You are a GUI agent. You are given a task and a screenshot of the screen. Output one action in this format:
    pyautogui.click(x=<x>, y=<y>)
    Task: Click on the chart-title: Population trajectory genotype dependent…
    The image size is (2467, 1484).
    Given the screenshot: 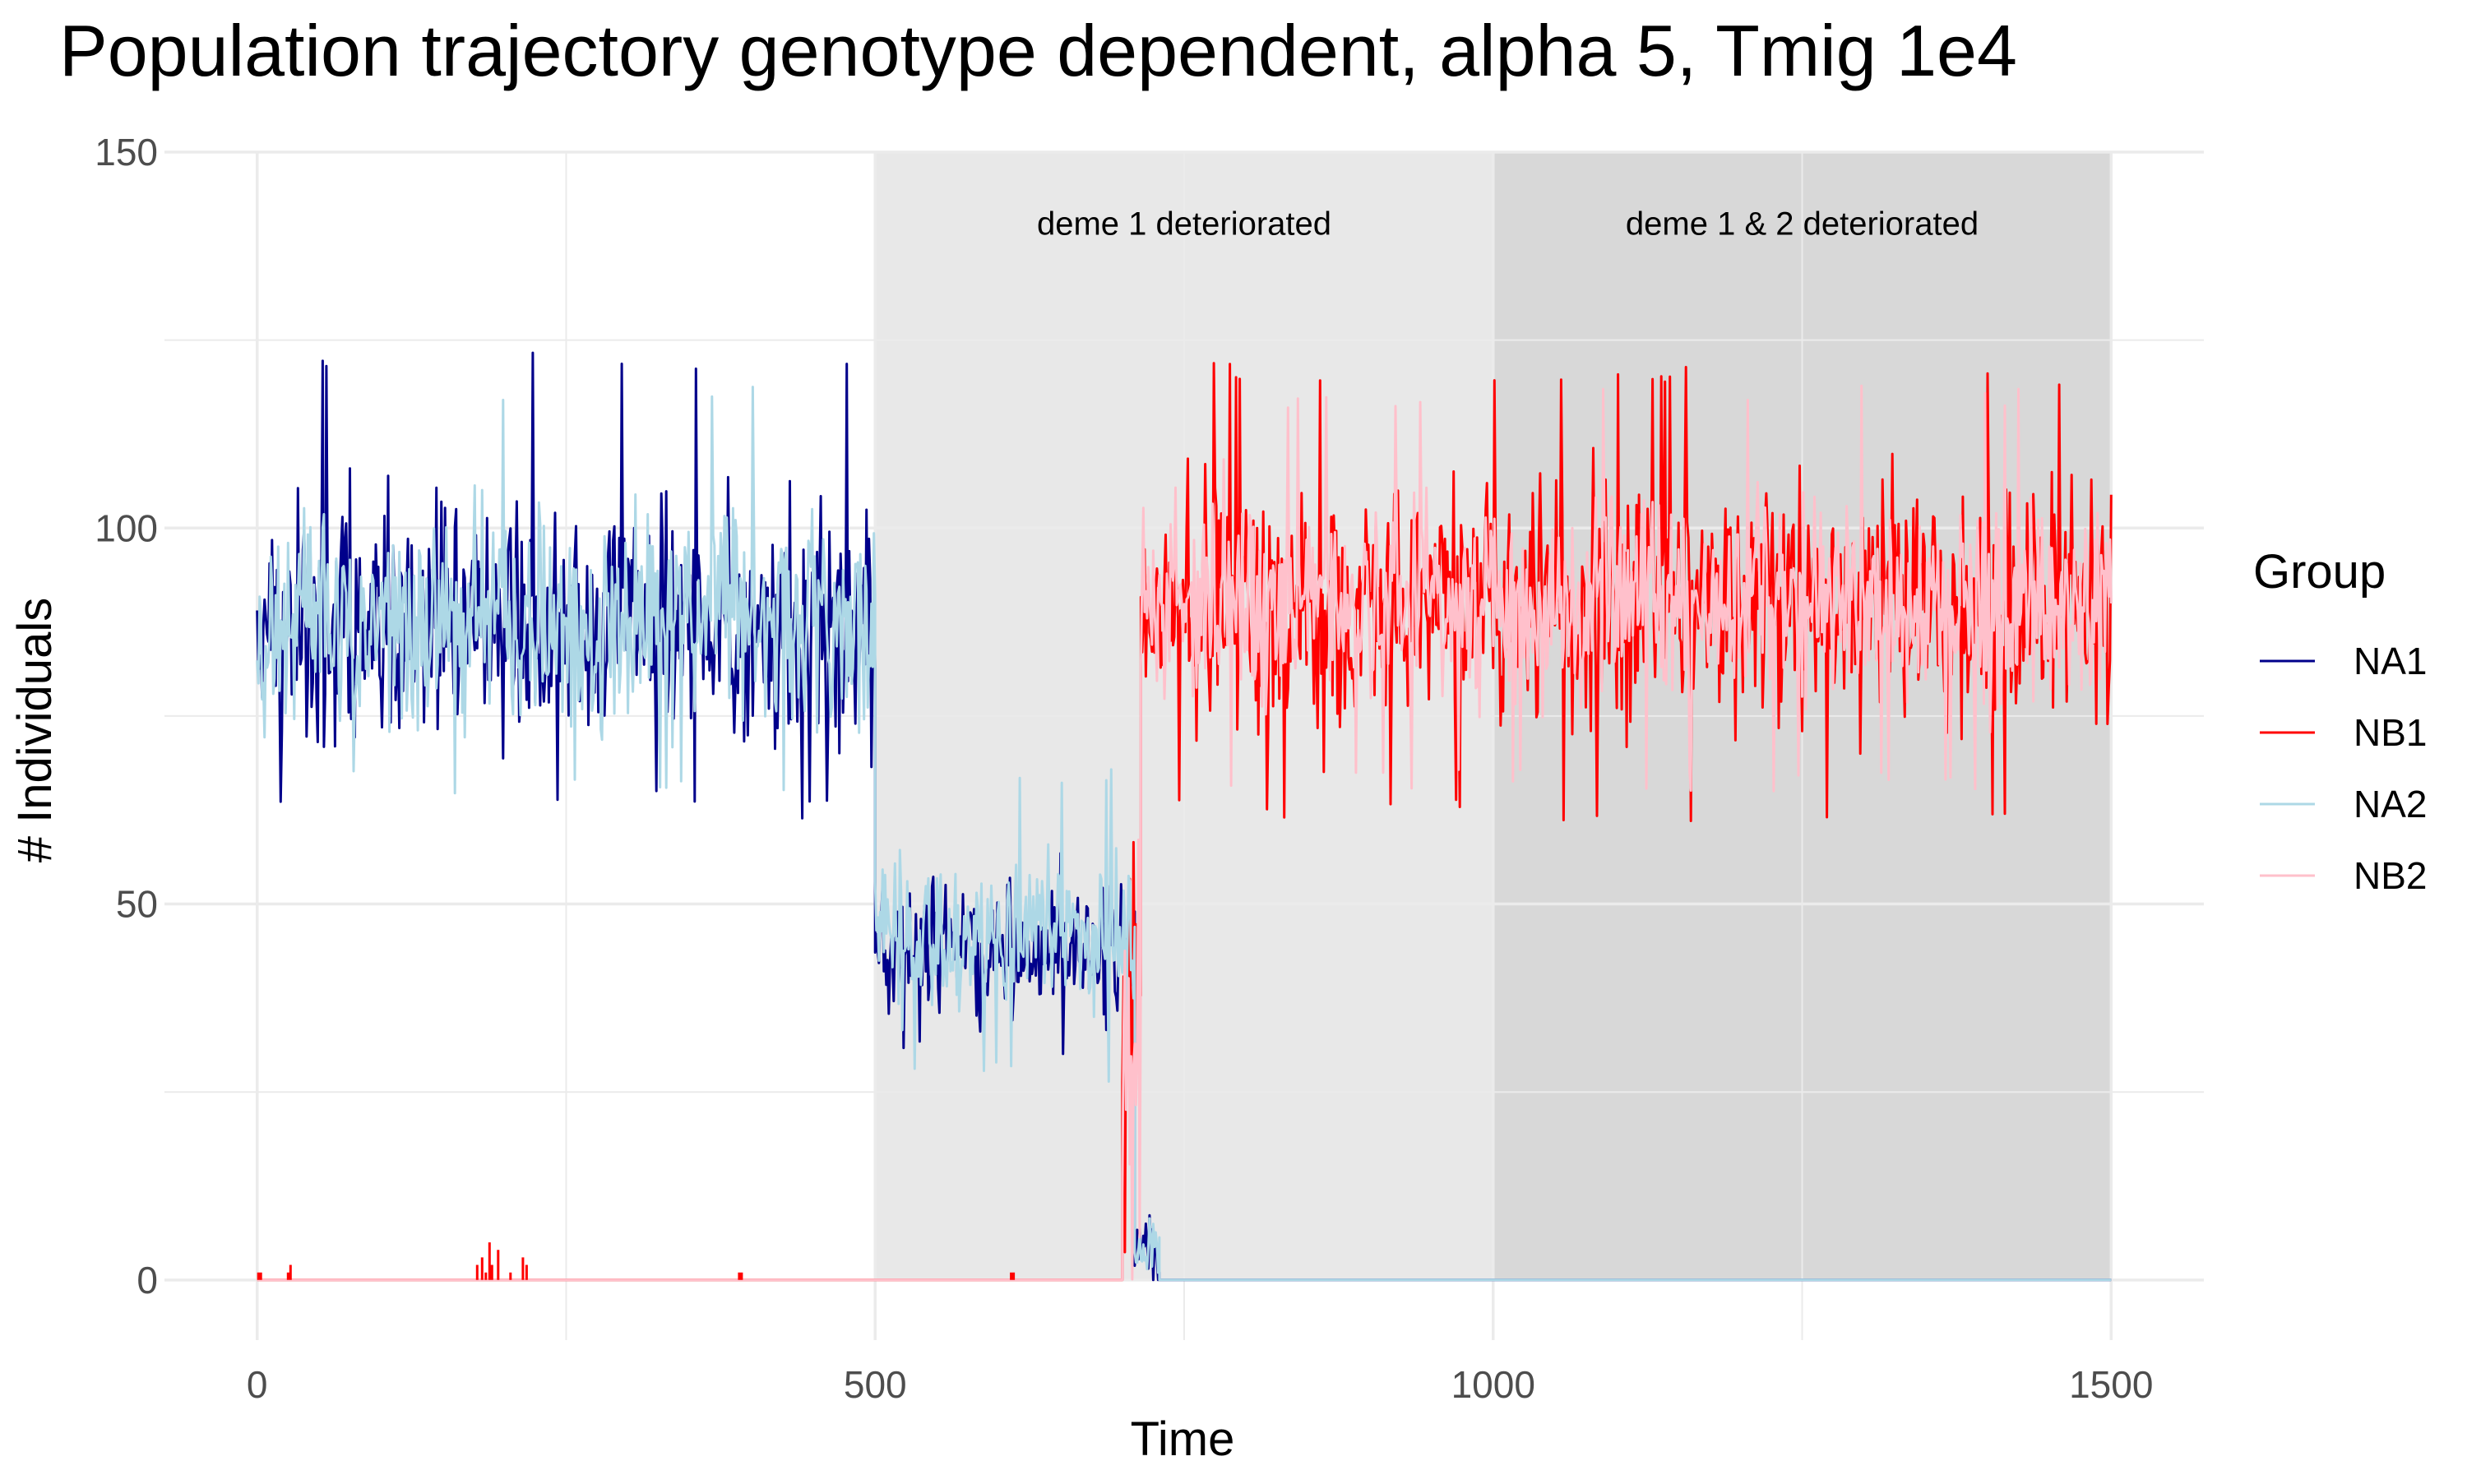 What is the action you would take?
    pyautogui.click(x=1038, y=50)
    